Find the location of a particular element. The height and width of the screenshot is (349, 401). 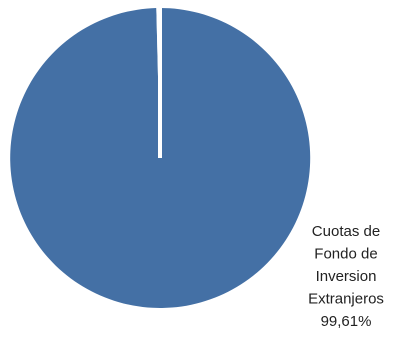

slice-label-line: Inversion is located at coordinates (346, 276).